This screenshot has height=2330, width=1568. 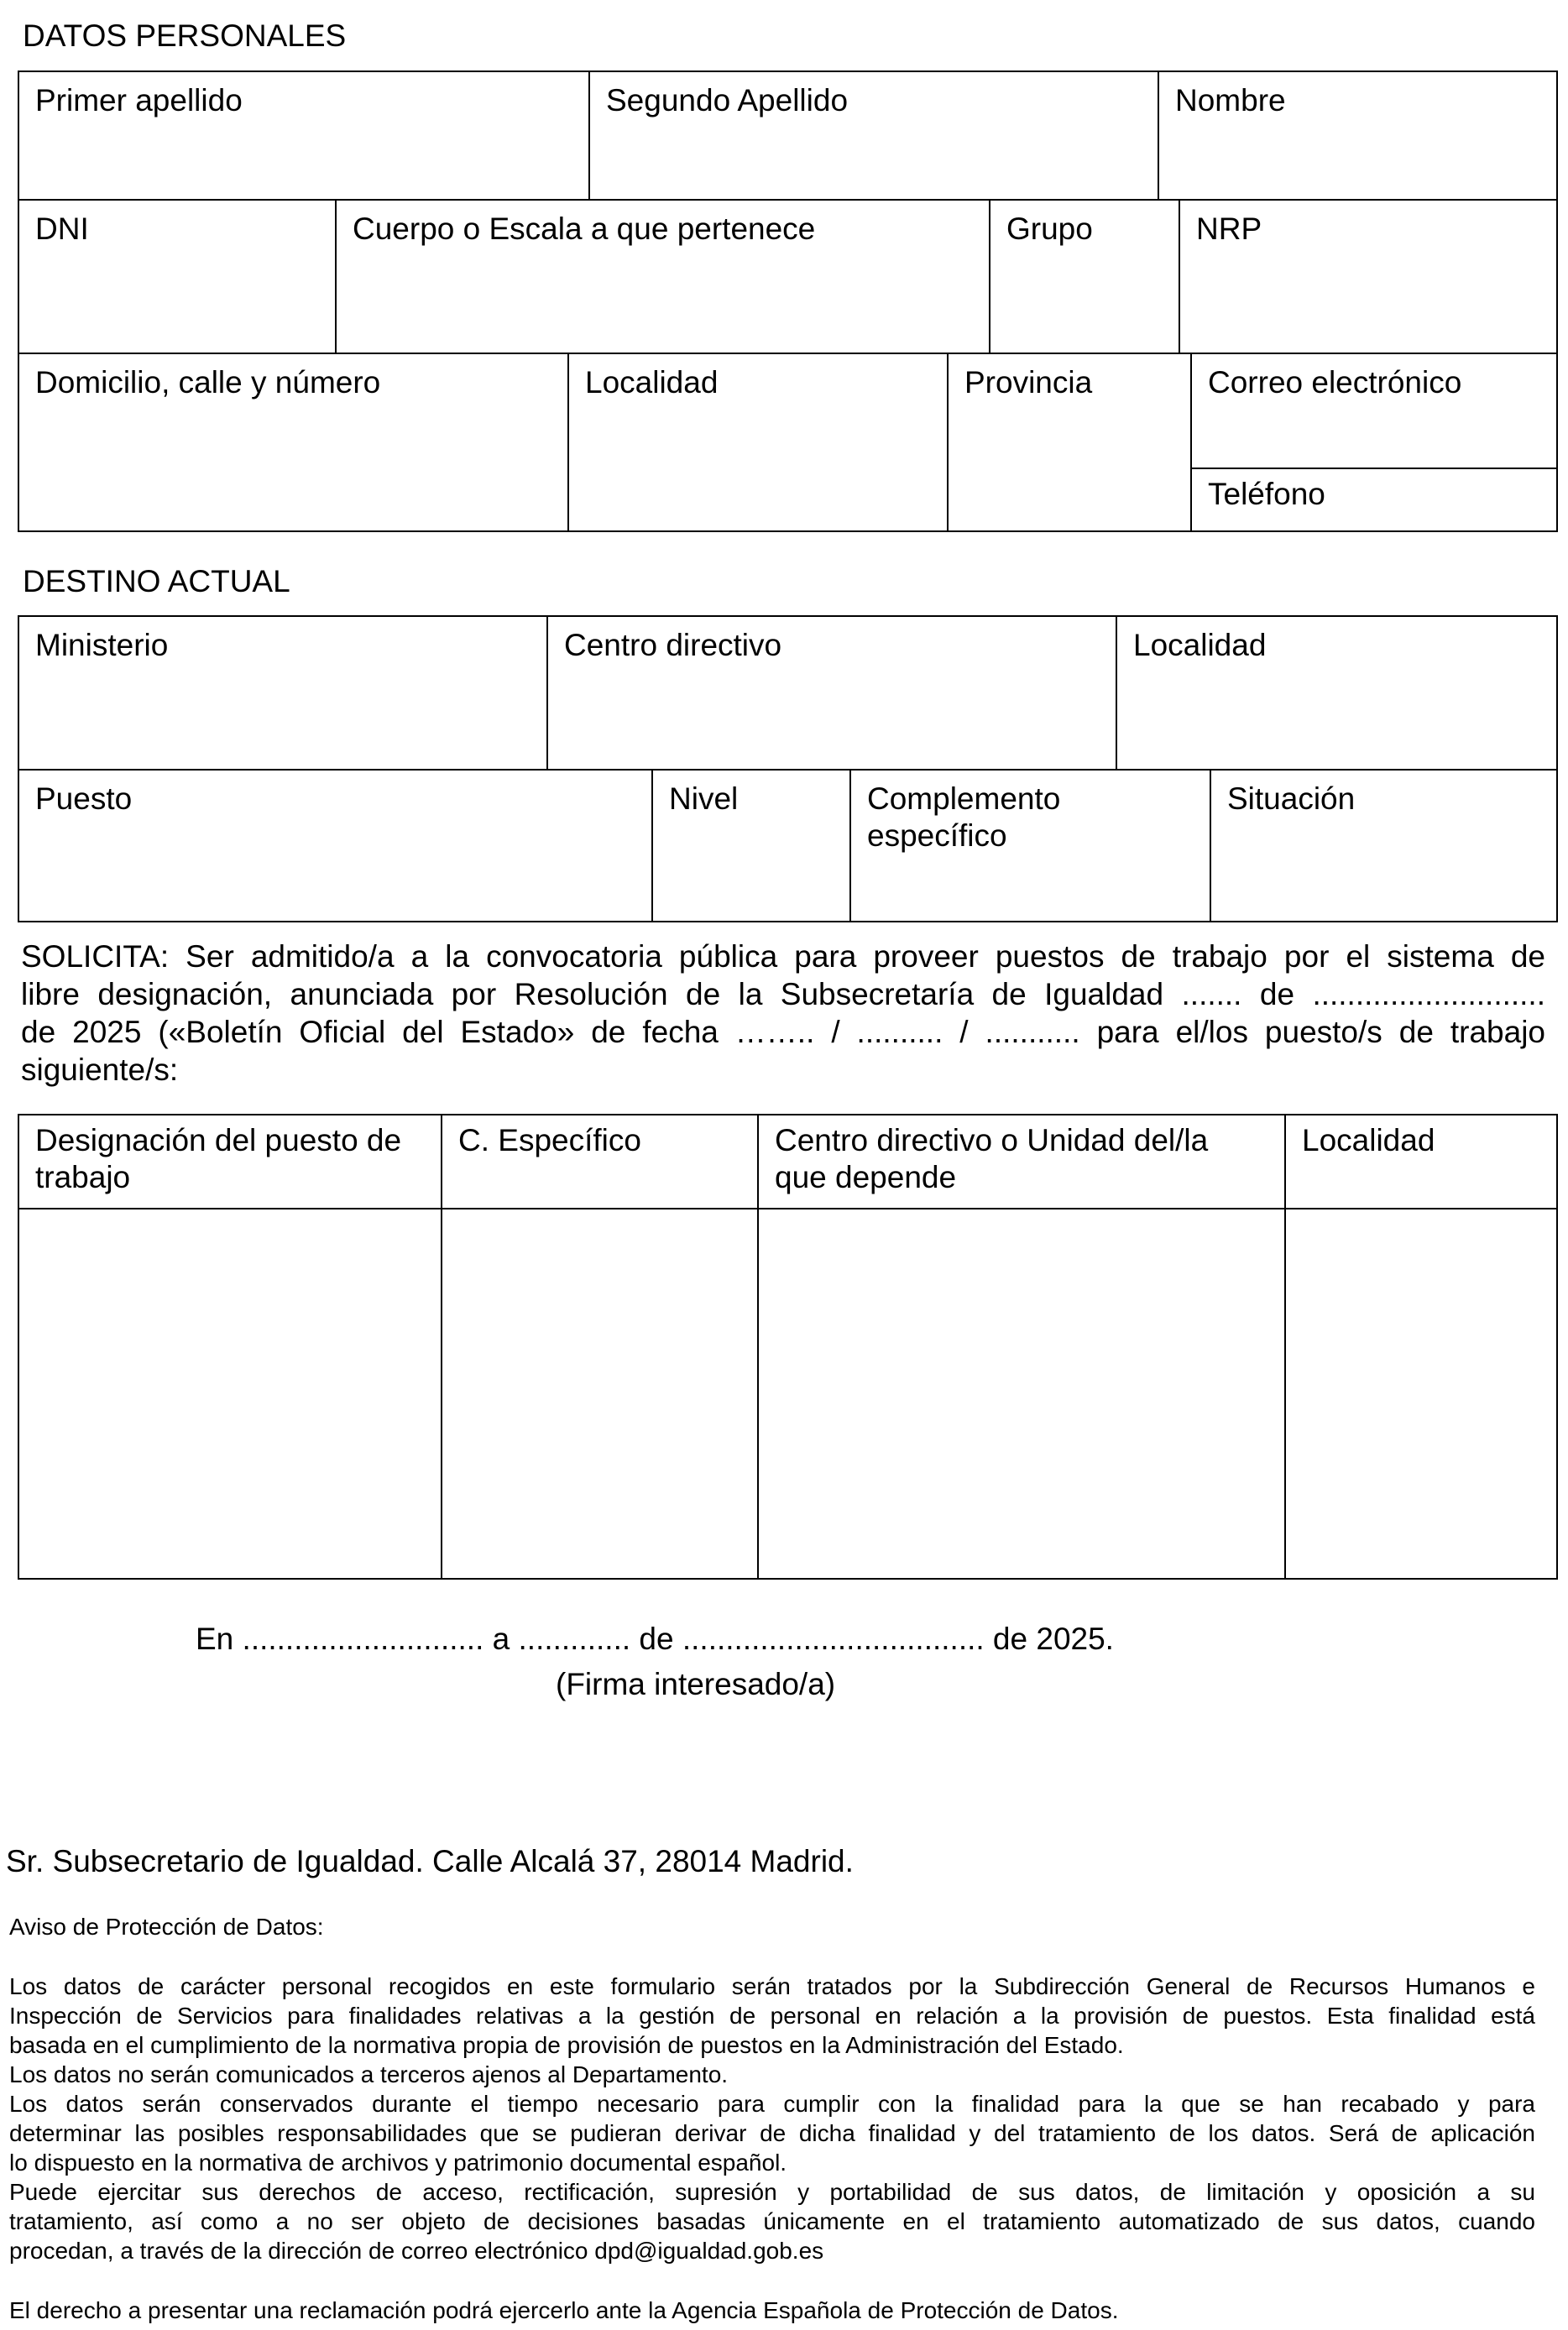 I want to click on field-label: Provincia, so click(x=1028, y=382).